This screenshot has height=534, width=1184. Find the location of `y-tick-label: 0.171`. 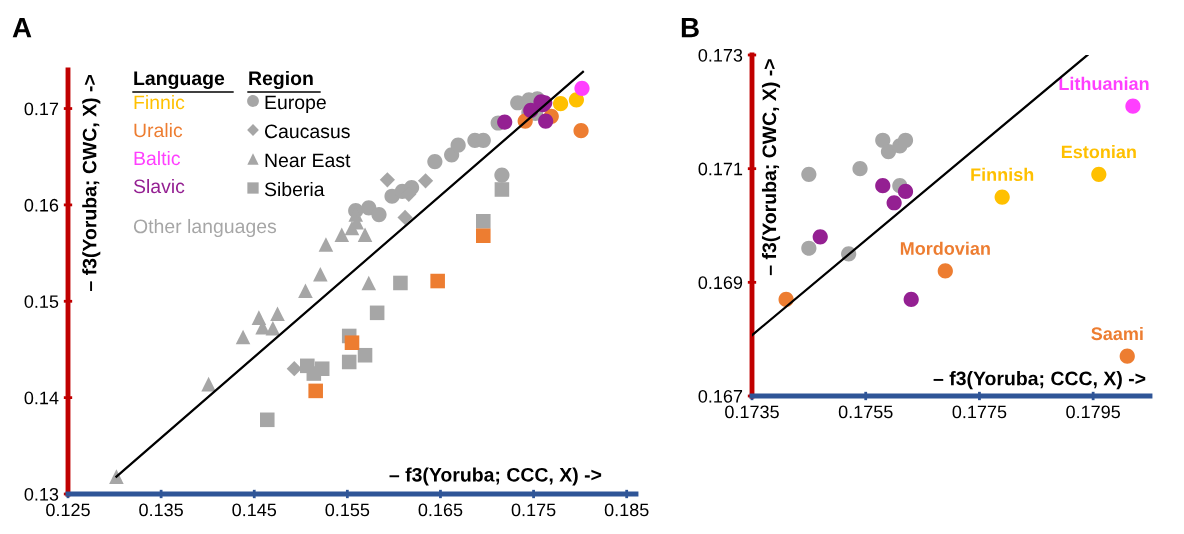

y-tick-label: 0.171 is located at coordinates (720, 169).